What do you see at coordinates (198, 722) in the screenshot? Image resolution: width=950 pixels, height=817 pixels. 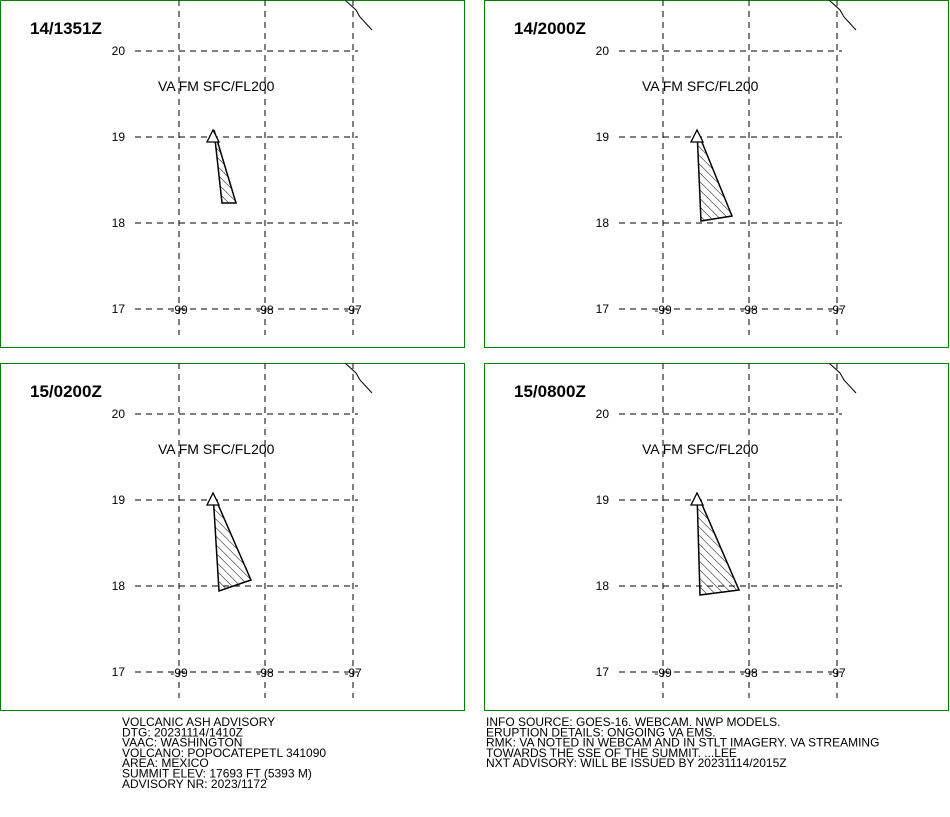 I see `advisory-line: VOLCANIC ASH ADVISORY` at bounding box center [198, 722].